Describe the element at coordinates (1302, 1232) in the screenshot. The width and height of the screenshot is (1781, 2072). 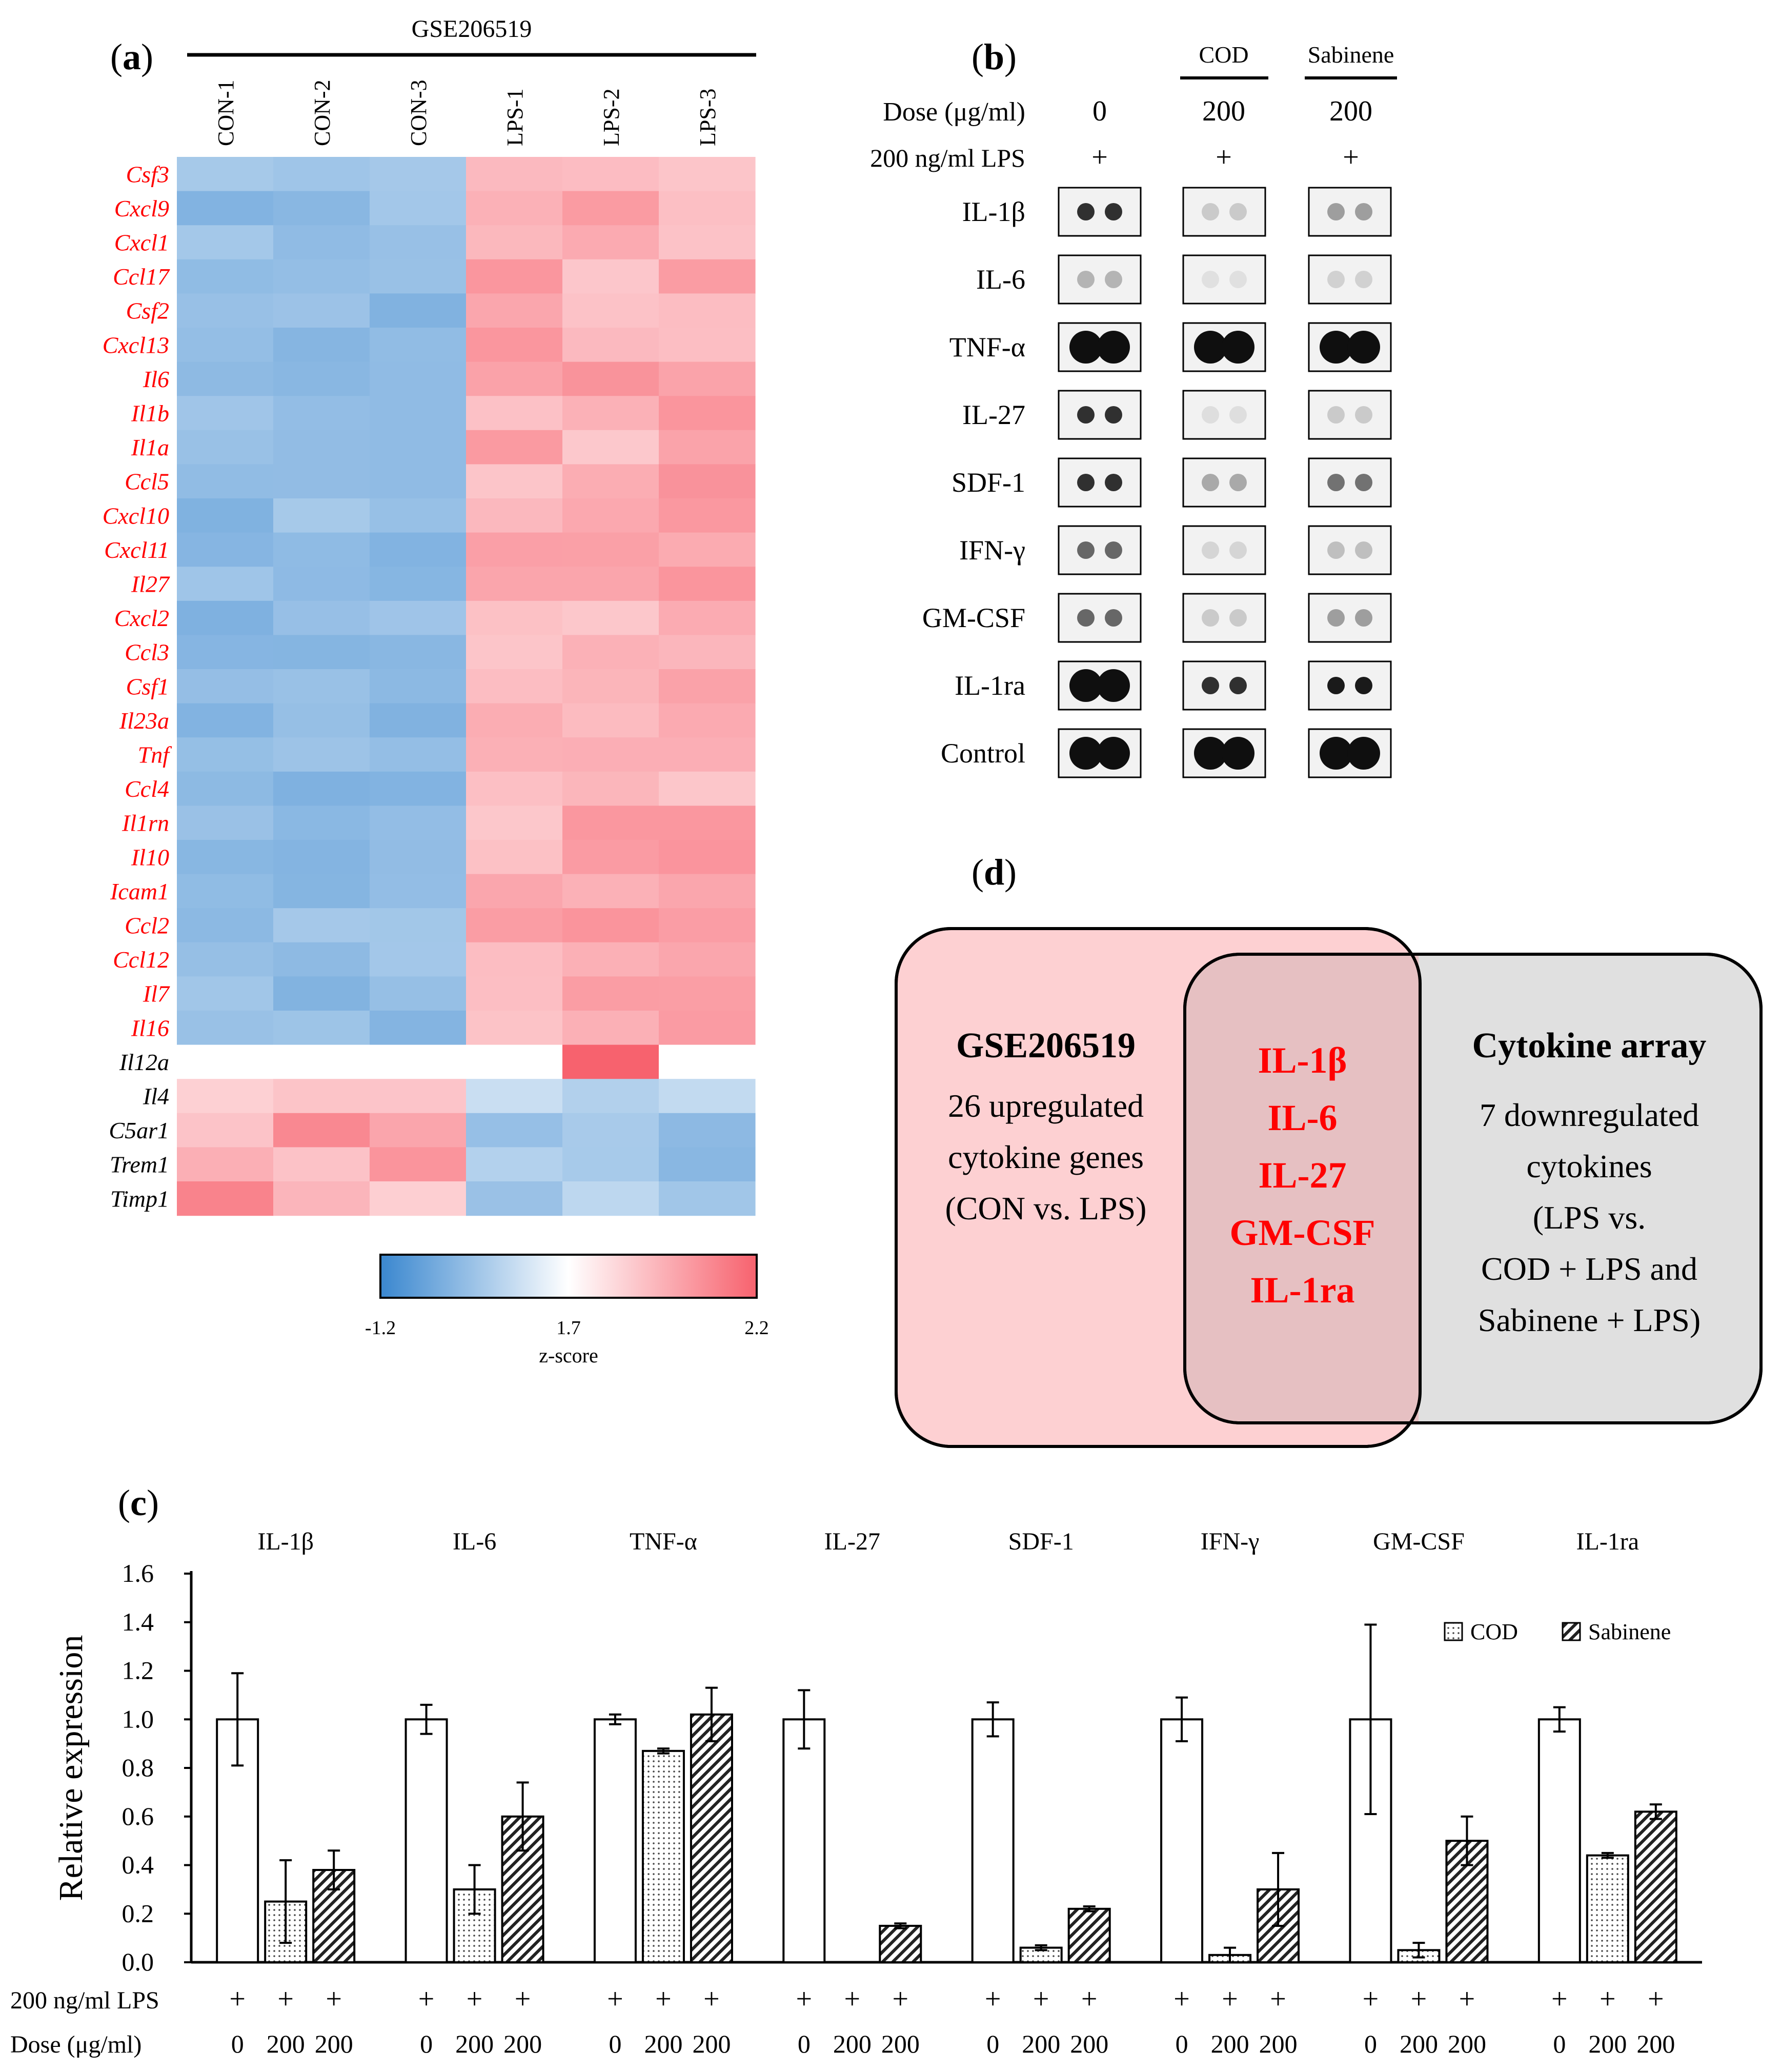
I see `venn-overlap-item: GM-CSF` at that location.